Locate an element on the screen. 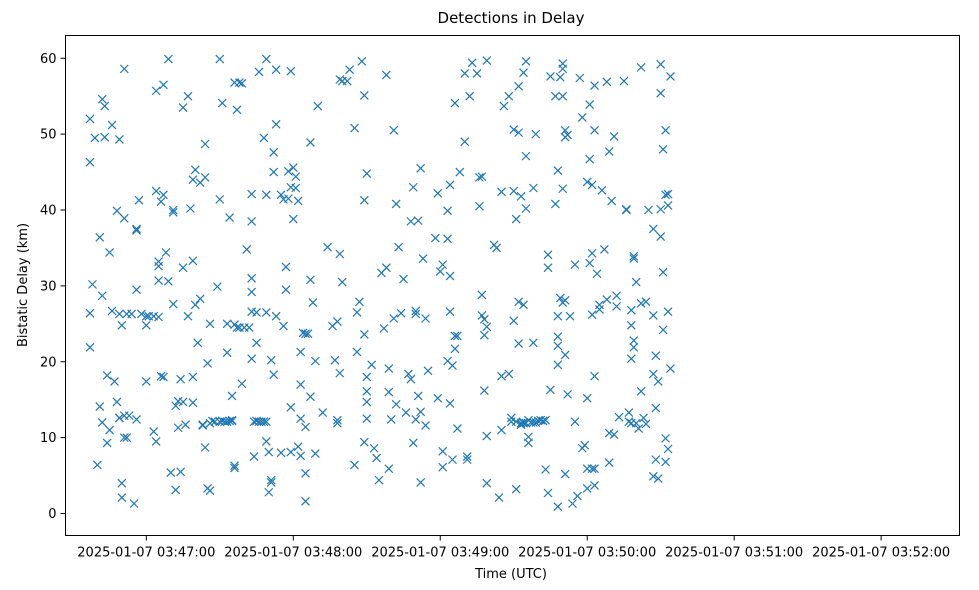 Image resolution: width=979 pixels, height=590 pixels. x-tick-label: 2025-01-07 03:48:00 is located at coordinates (293, 553).